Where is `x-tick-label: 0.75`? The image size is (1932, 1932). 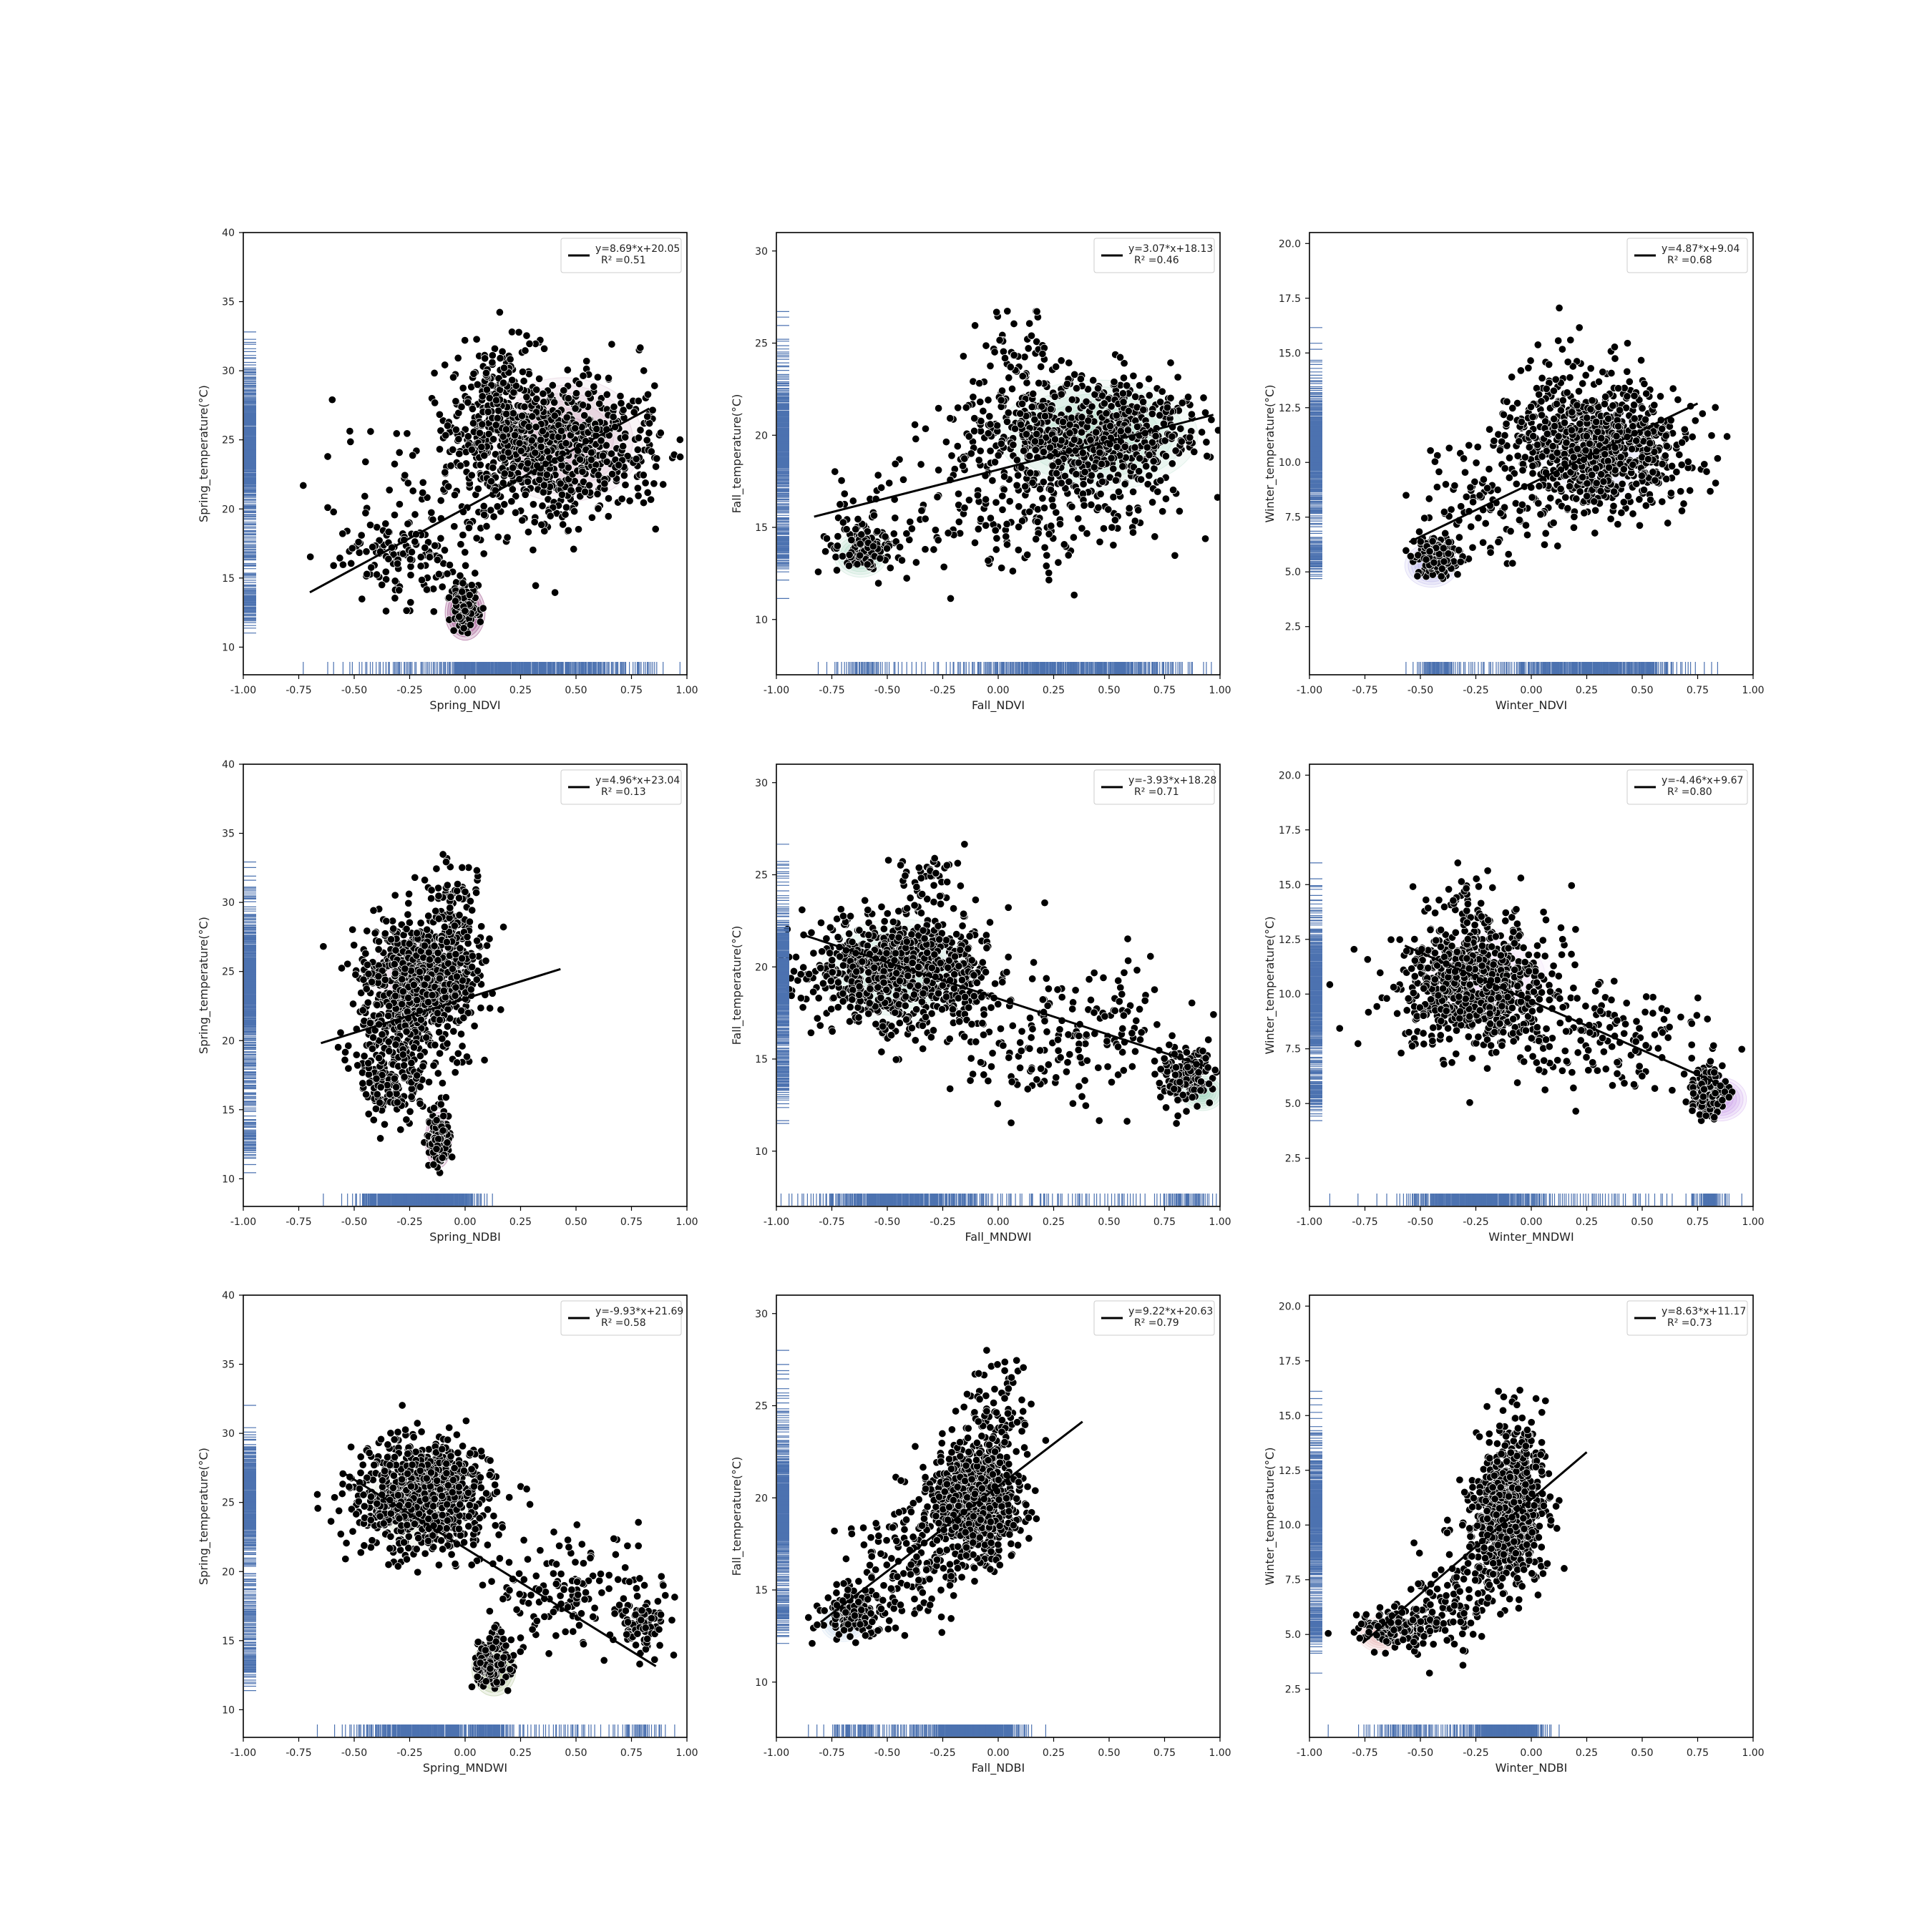
x-tick-label: 0.75 is located at coordinates (1164, 690).